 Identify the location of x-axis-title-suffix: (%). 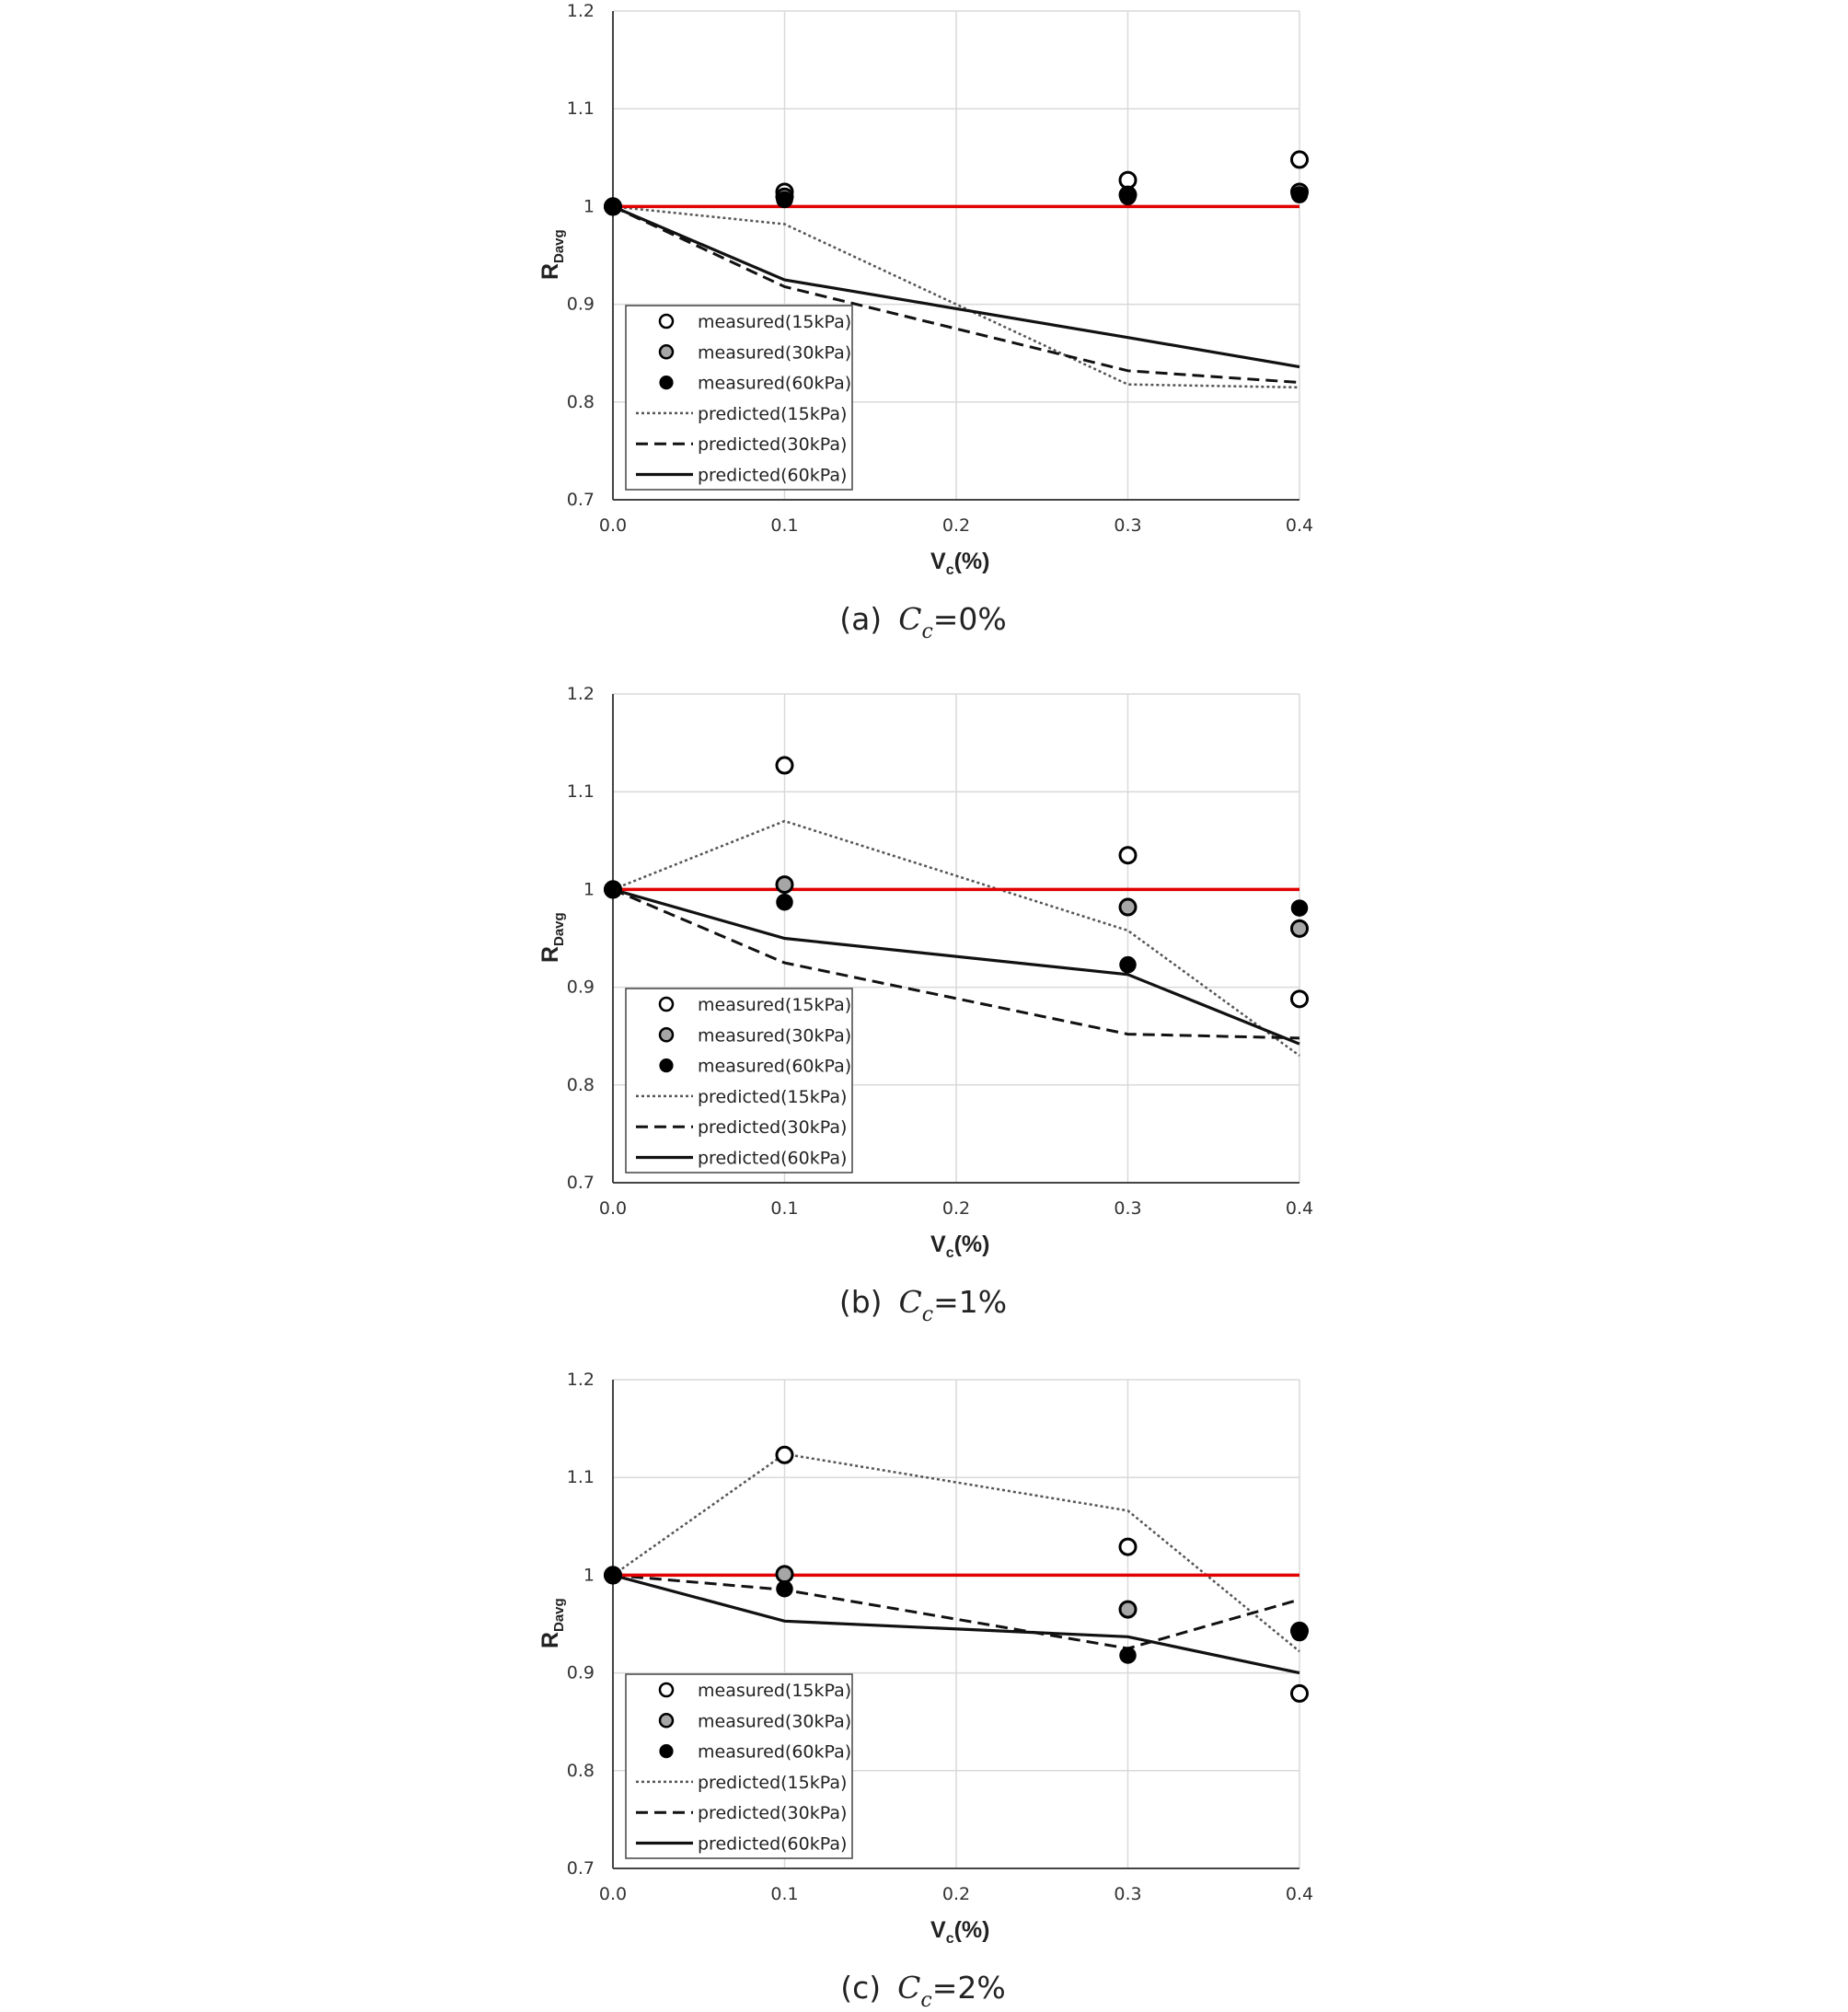
(972, 1930).